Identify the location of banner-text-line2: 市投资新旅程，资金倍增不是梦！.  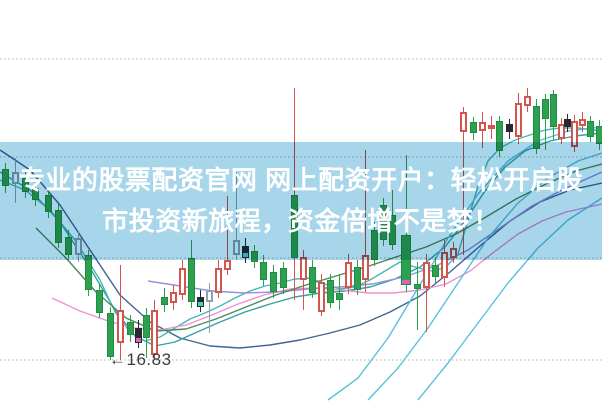
(301, 221).